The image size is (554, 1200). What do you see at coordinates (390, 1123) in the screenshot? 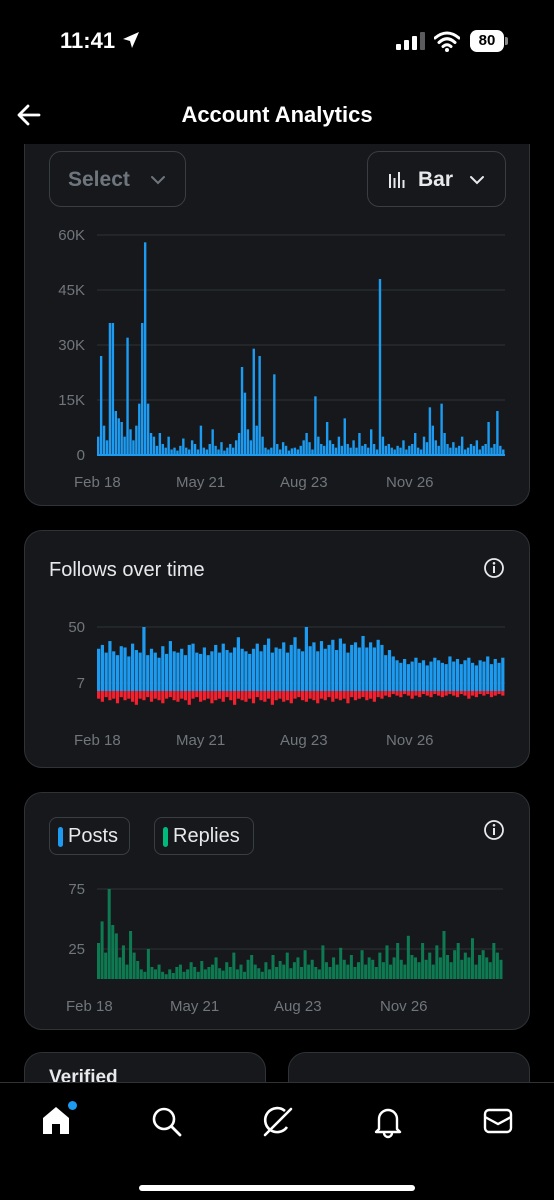
I see `tab-notifications` at bounding box center [390, 1123].